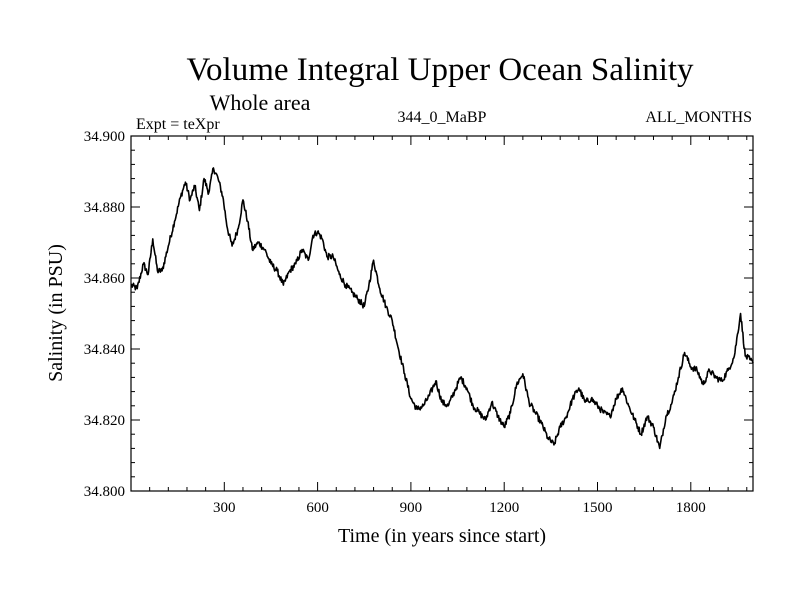  I want to click on x-tick-label: 1500, so click(598, 508).